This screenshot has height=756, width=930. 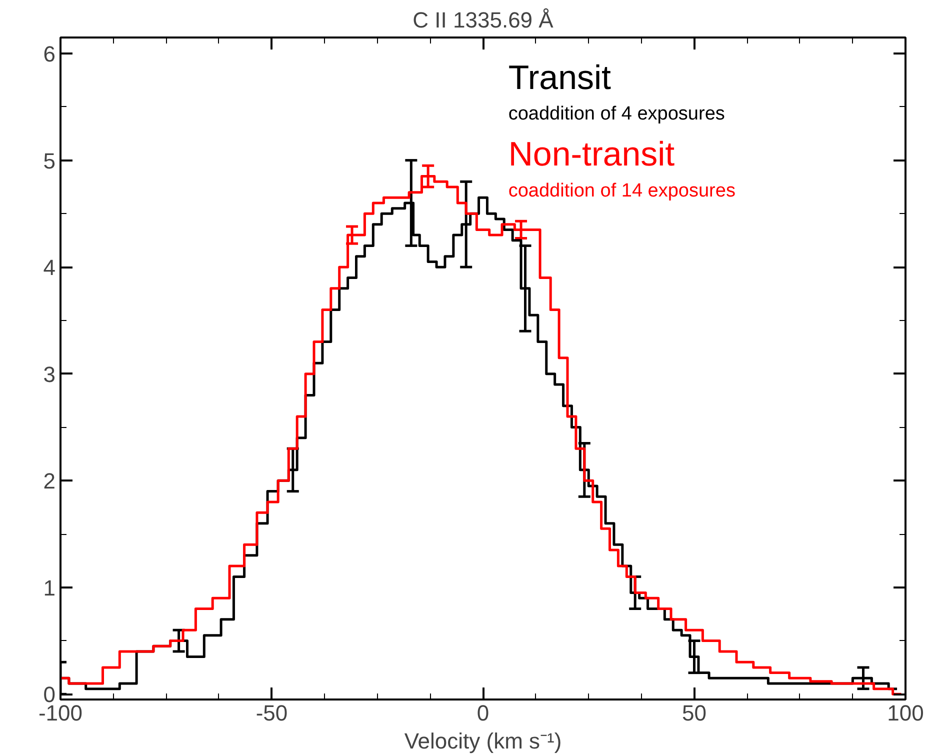 I want to click on chart-title: C II 1335.69 Å, so click(x=483, y=20).